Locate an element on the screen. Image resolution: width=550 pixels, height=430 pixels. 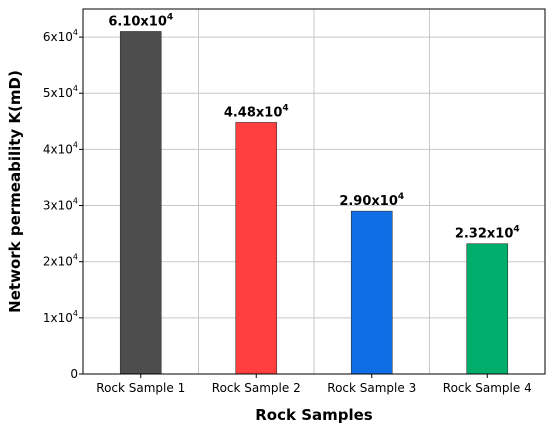
x-axis-title: Rock Samples is located at coordinates (314, 415).